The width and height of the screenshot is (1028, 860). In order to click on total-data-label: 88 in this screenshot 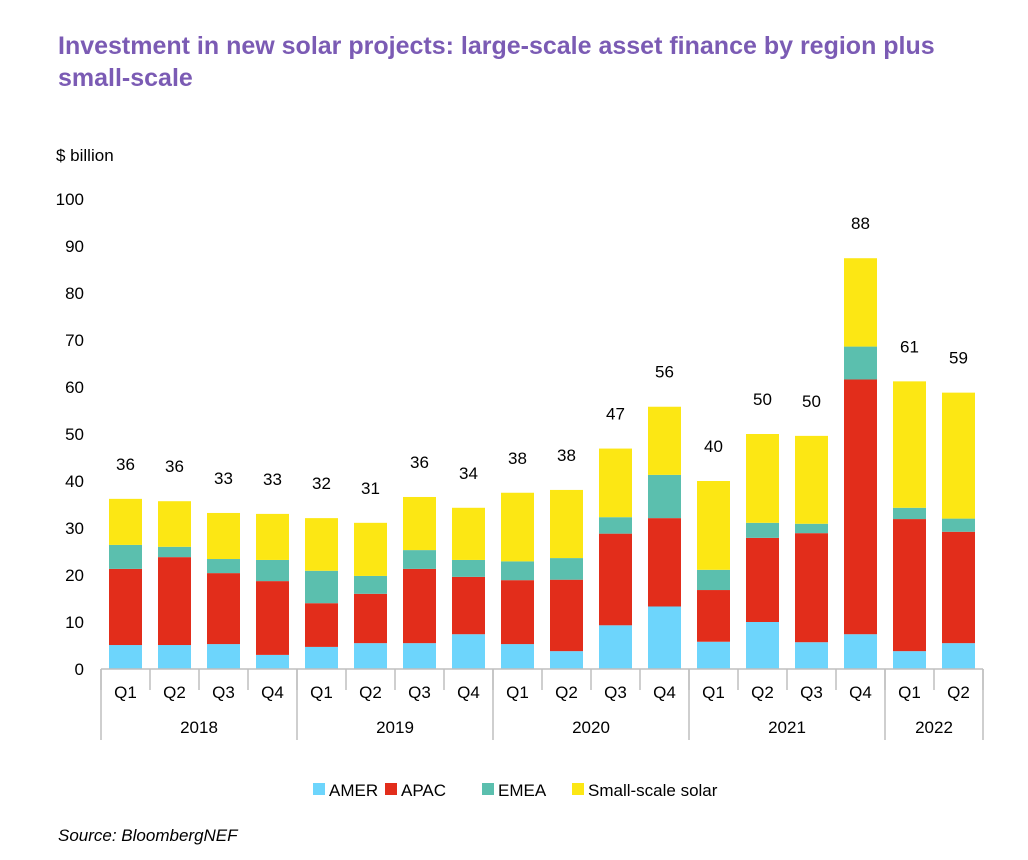, I will do `click(860, 223)`.